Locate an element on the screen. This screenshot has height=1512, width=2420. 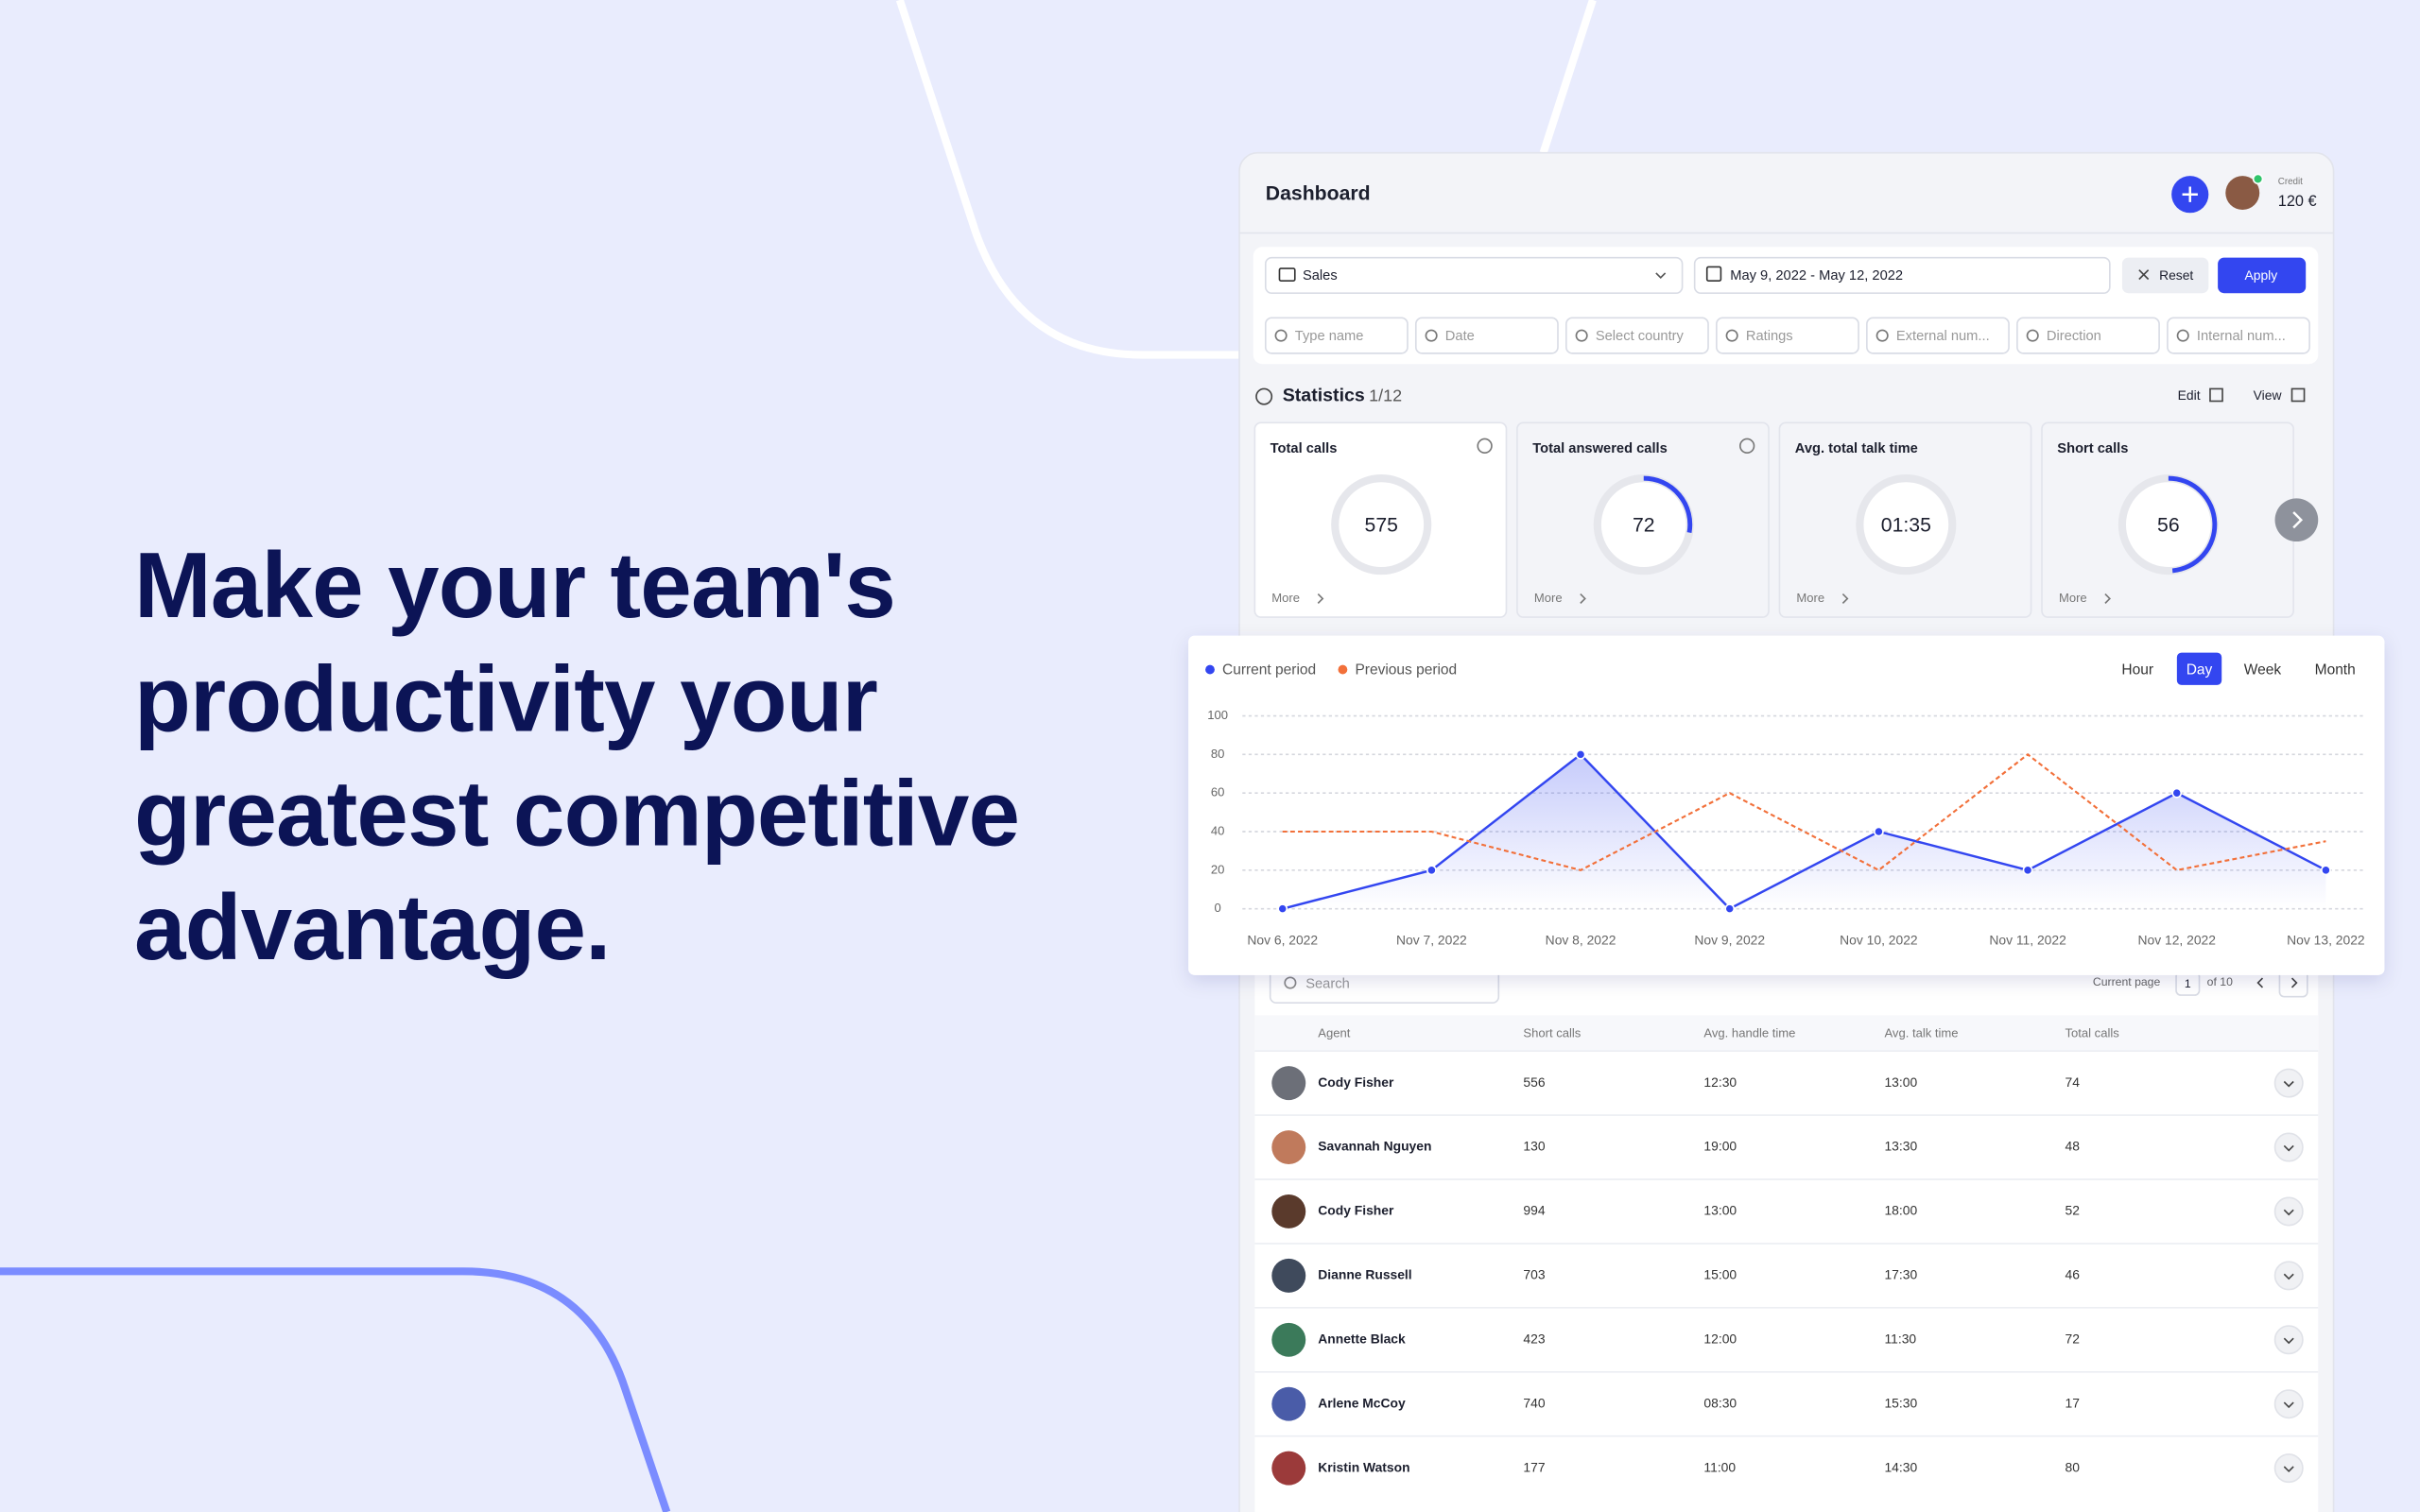
cell: 48 is located at coordinates (2072, 1146).